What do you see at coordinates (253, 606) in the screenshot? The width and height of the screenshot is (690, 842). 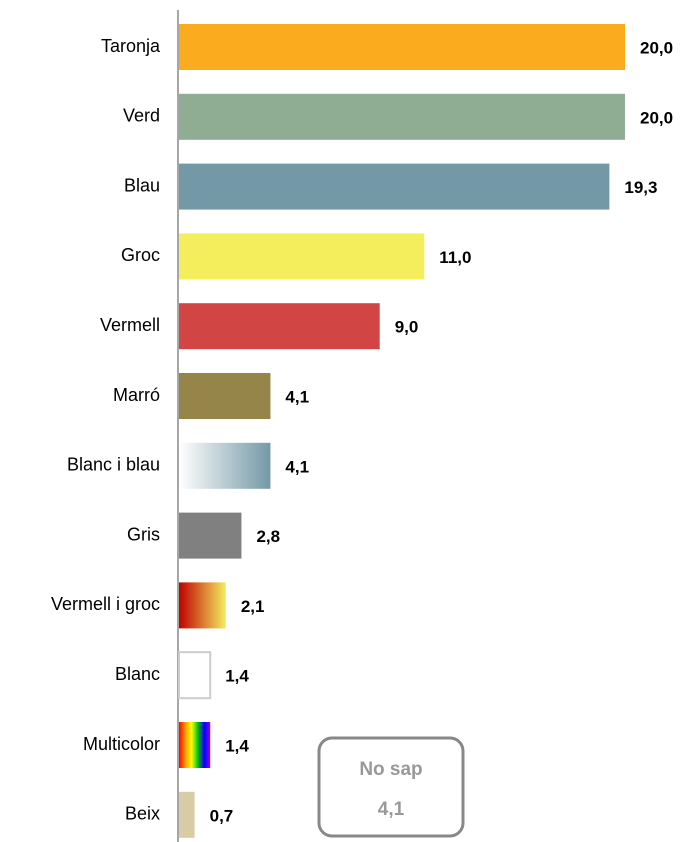 I see `value-label: 2,1` at bounding box center [253, 606].